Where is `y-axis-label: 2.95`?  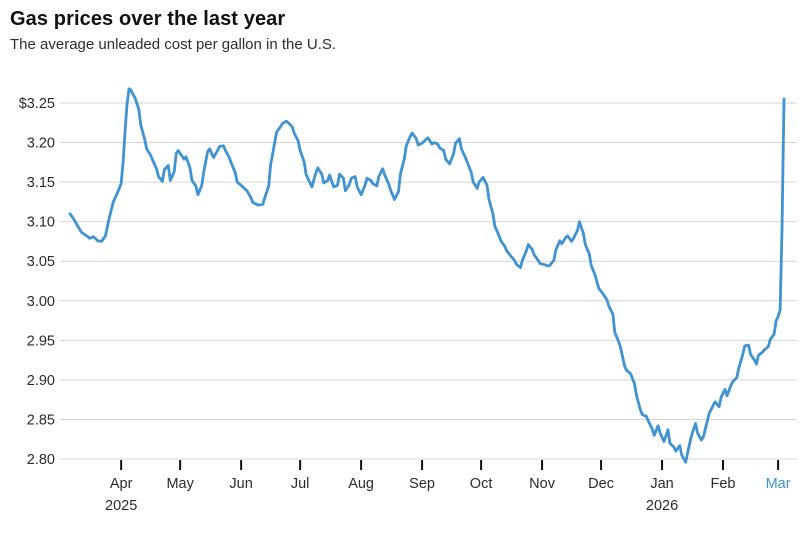 y-axis-label: 2.95 is located at coordinates (41, 341).